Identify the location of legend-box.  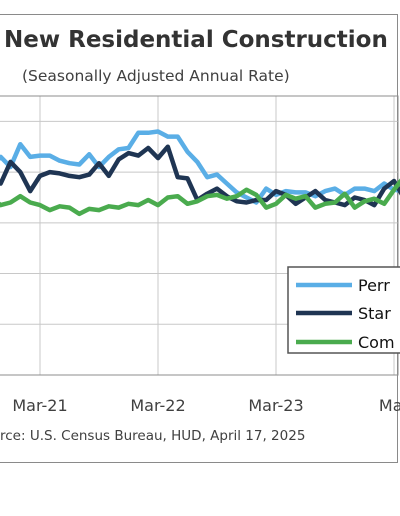
(343, 310).